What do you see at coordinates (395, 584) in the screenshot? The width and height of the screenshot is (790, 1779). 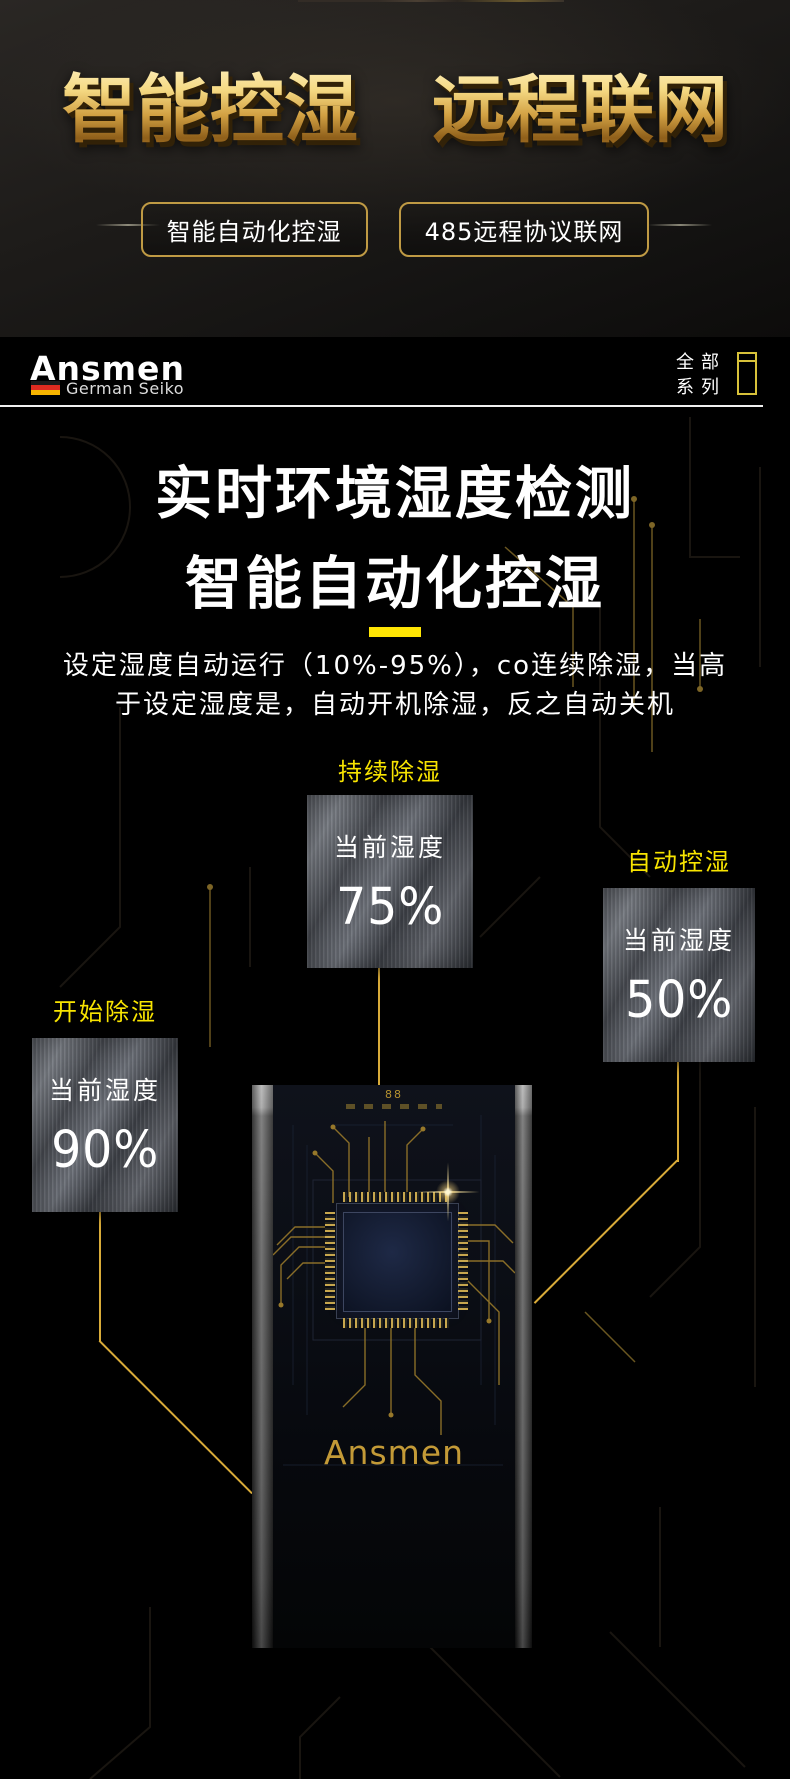 I see `heading-line-2: 智能自动化控湿` at bounding box center [395, 584].